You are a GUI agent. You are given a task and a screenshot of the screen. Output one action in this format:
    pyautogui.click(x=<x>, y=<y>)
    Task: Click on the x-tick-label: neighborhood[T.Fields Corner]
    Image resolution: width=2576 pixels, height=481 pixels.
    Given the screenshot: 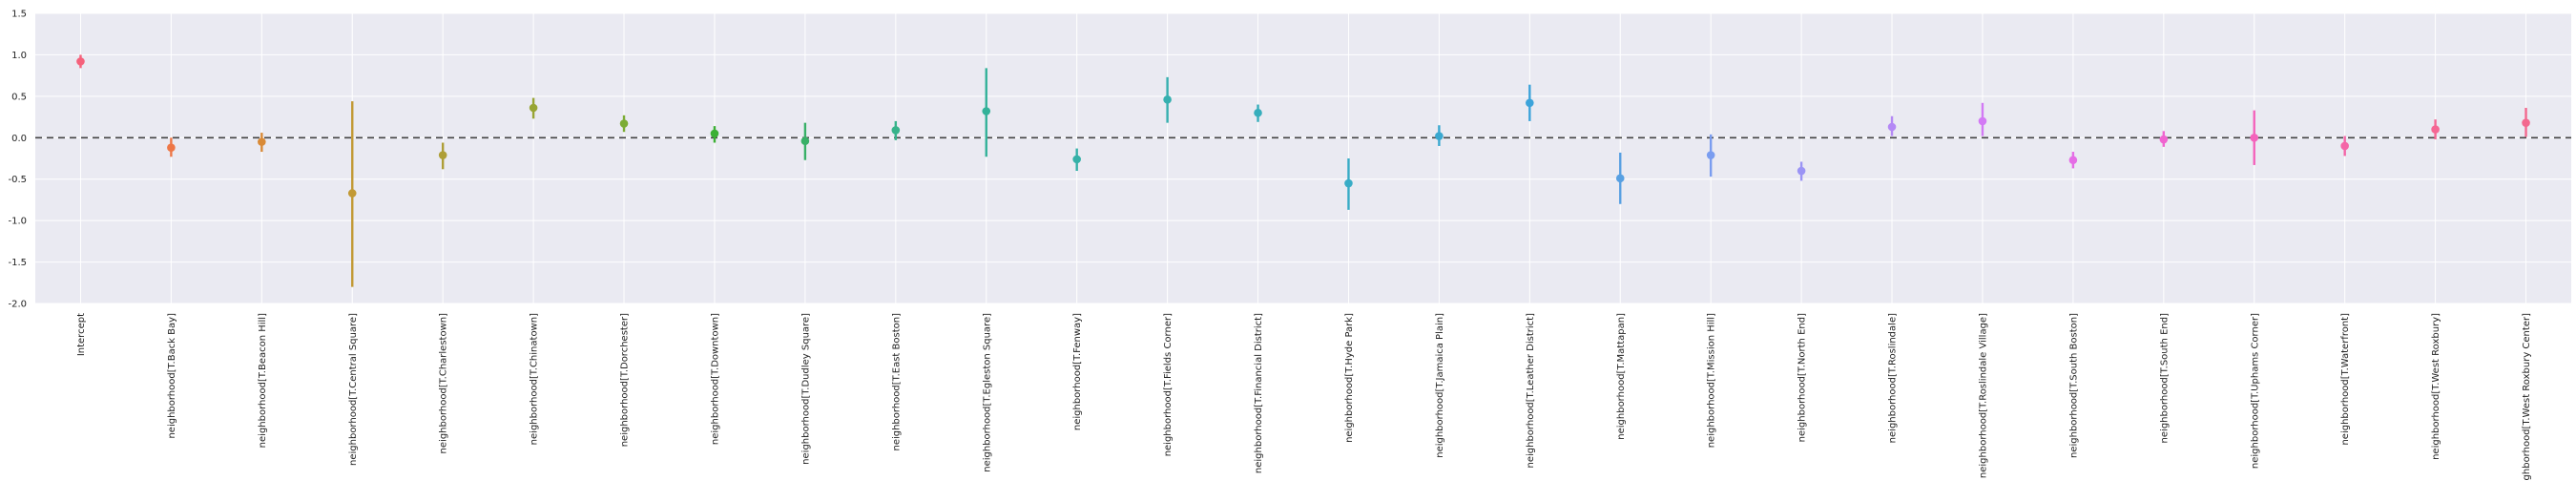 What is the action you would take?
    pyautogui.click(x=1168, y=385)
    